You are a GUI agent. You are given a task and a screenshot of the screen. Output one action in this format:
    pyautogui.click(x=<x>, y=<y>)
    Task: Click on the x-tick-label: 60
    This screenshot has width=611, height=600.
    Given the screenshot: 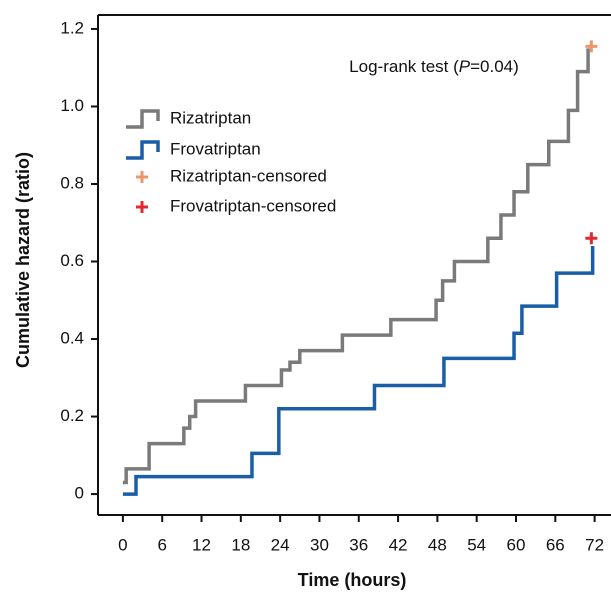 What is the action you would take?
    pyautogui.click(x=516, y=544)
    